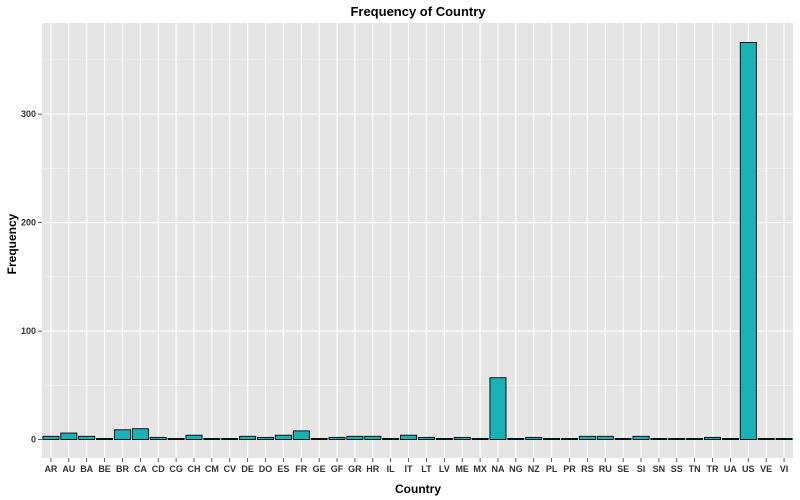 The image size is (800, 500). Describe the element at coordinates (51, 438) in the screenshot. I see `bar-AR` at that location.